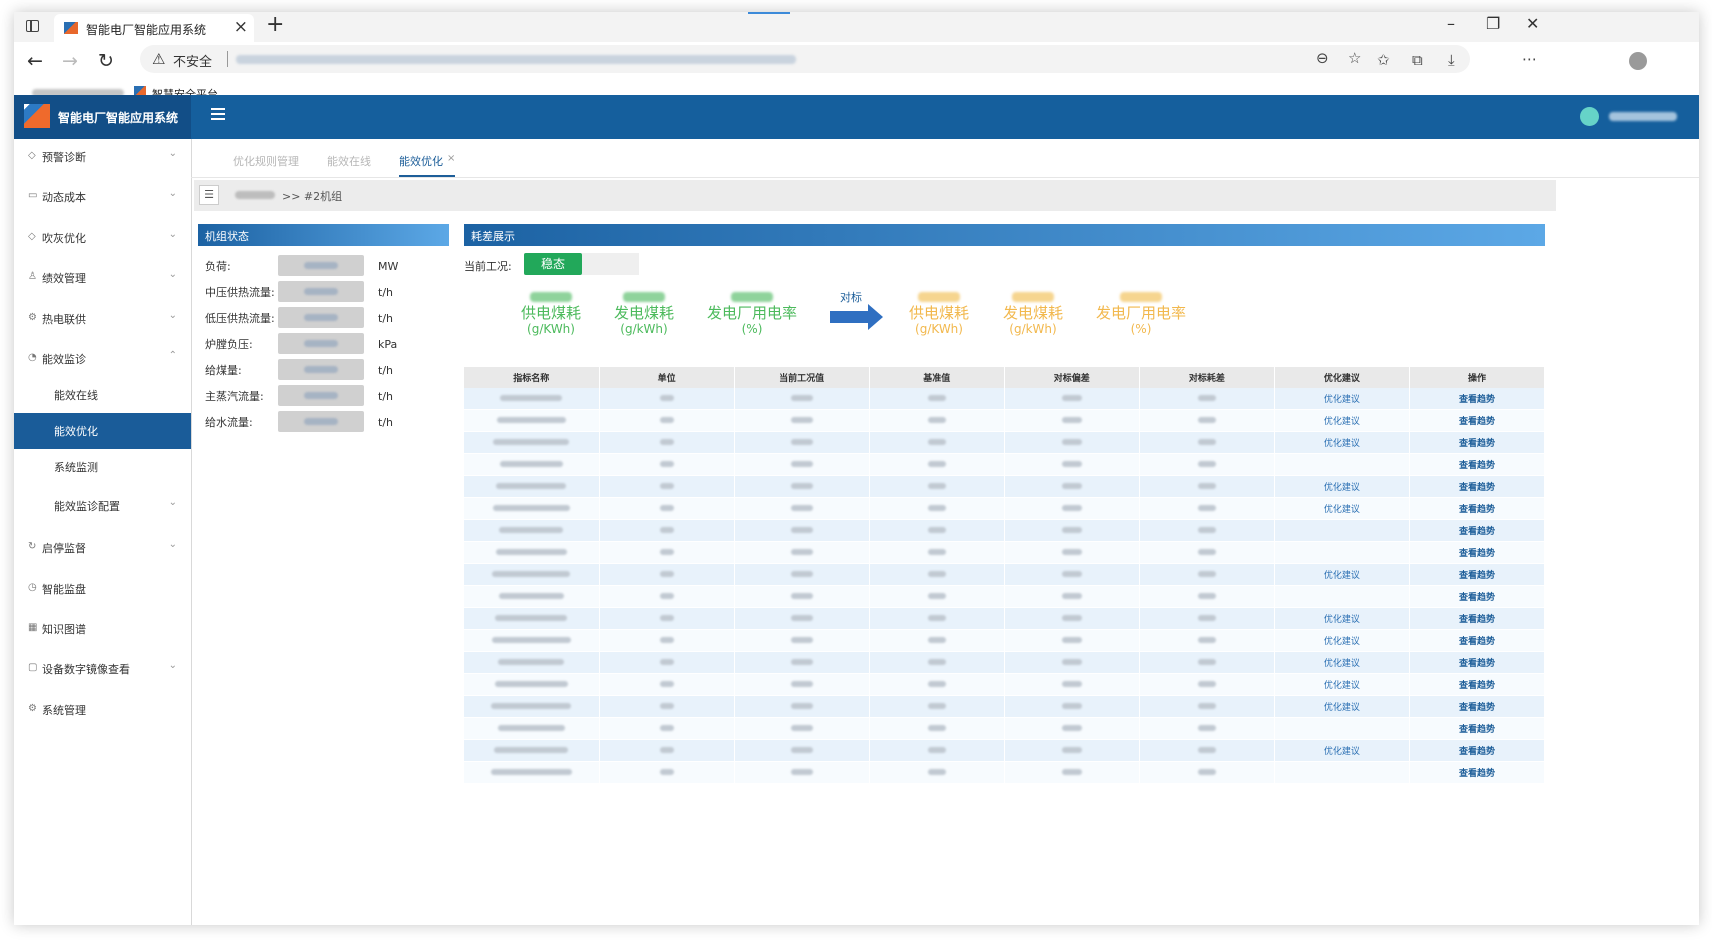 The width and height of the screenshot is (1712, 943). Describe the element at coordinates (266, 161) in the screenshot. I see `tab-optimize-rules: 优化规则管理` at that location.